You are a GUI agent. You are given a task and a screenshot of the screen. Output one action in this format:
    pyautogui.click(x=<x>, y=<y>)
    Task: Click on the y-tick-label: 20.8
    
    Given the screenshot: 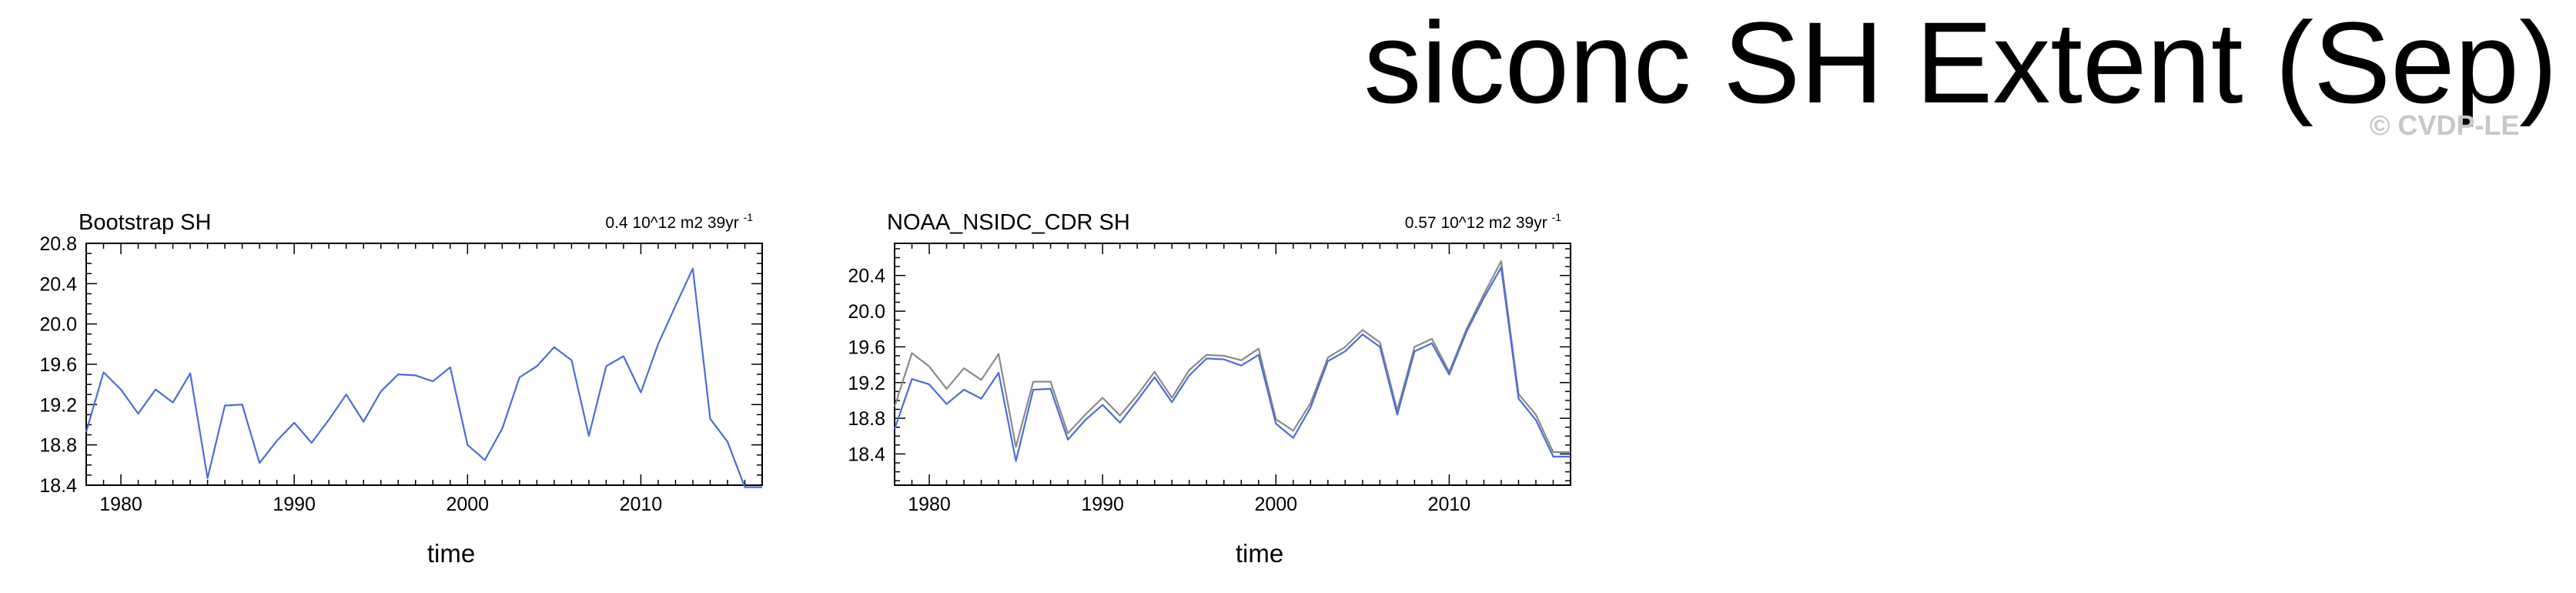 What is the action you would take?
    pyautogui.click(x=58, y=244)
    